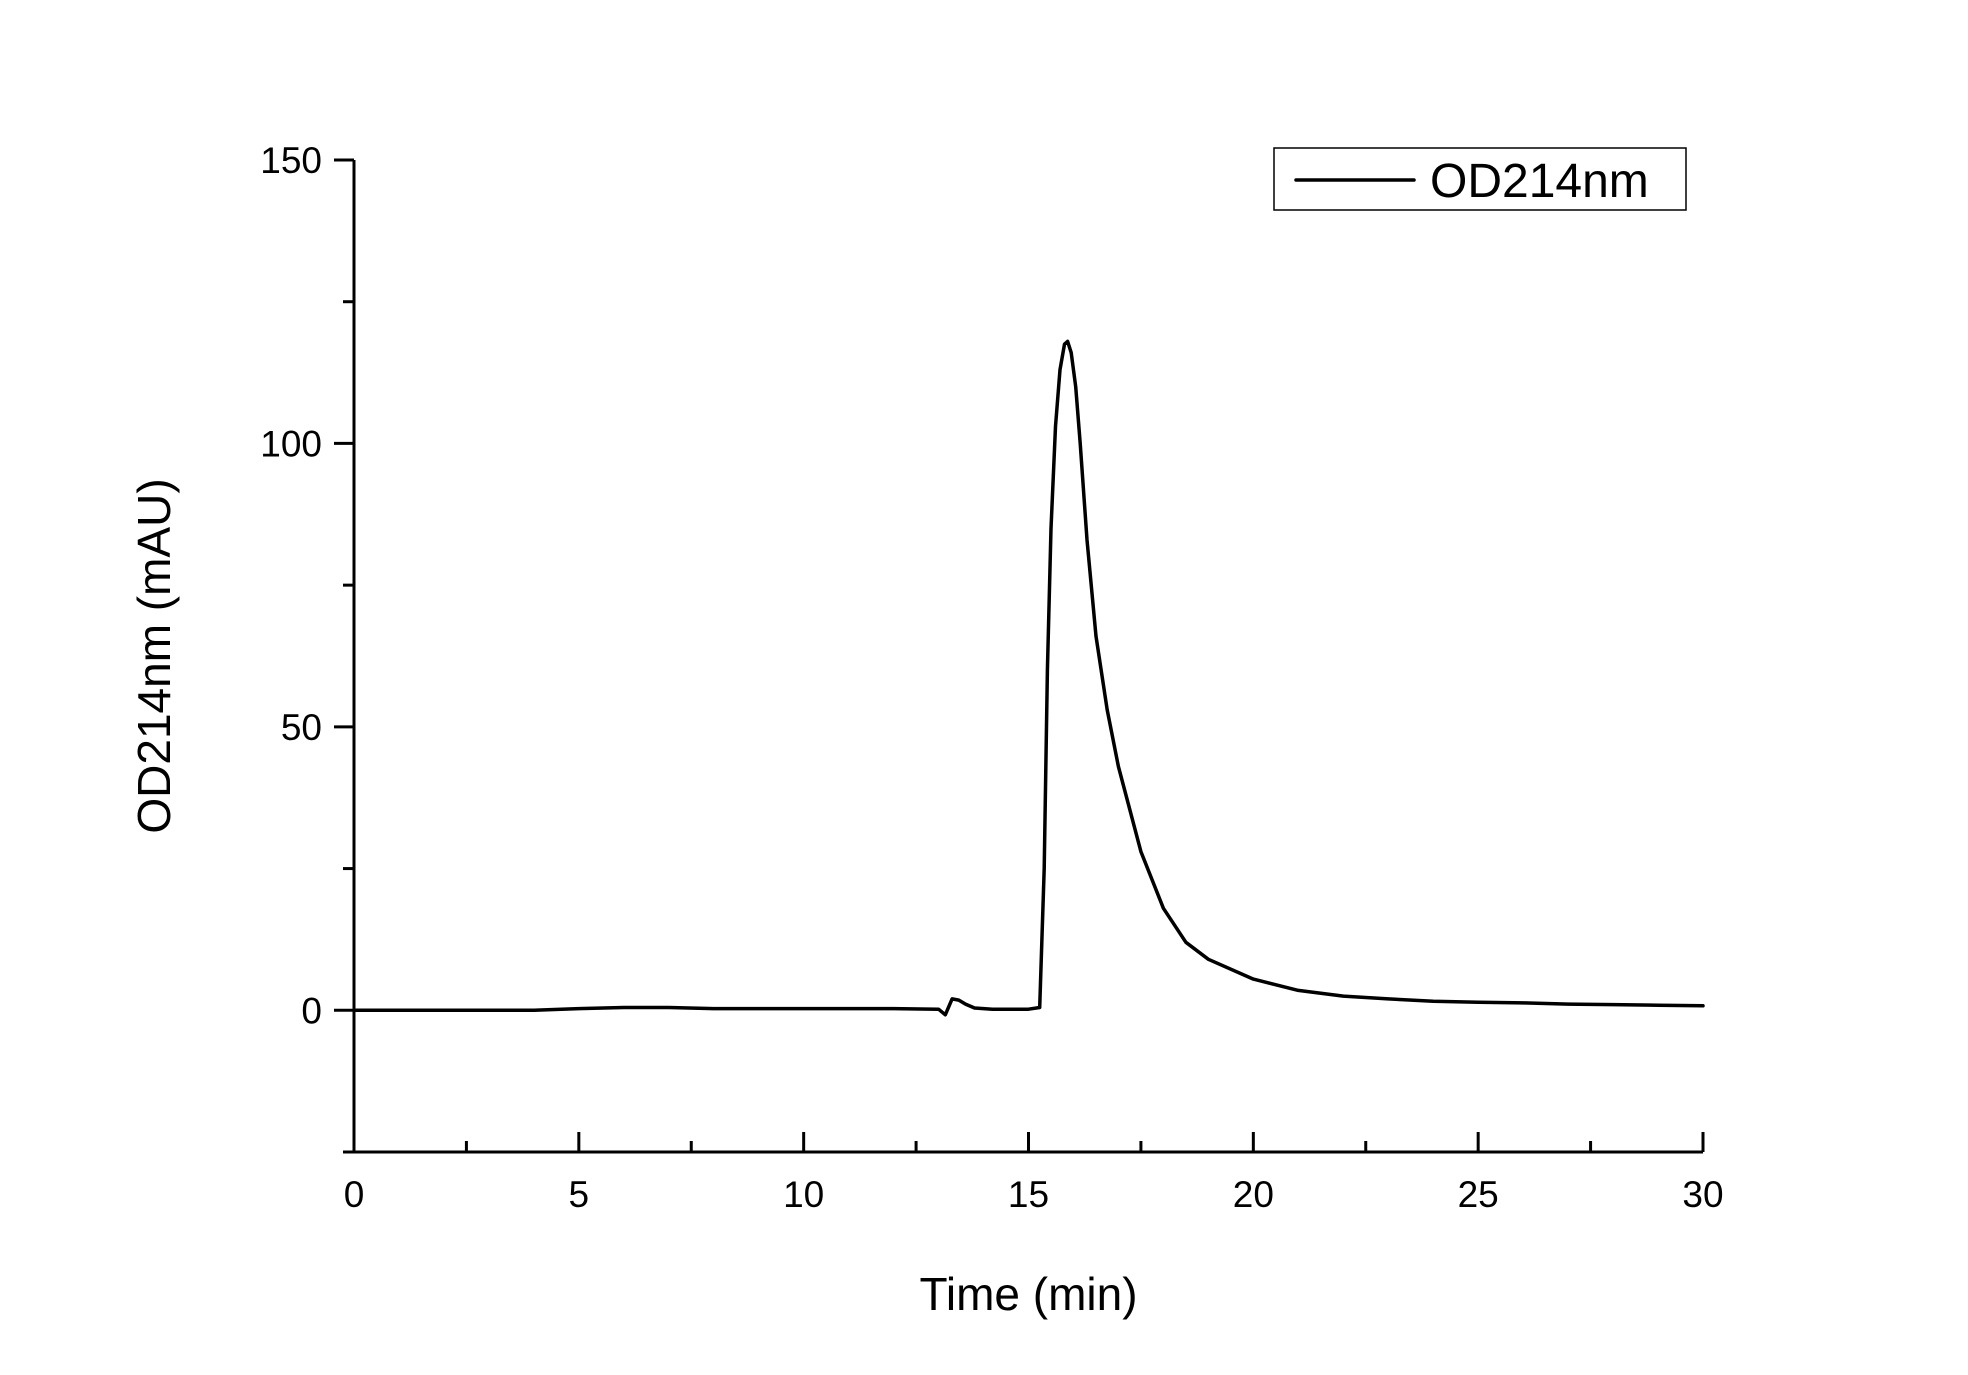 This screenshot has height=1375, width=1968. What do you see at coordinates (1539, 181) in the screenshot?
I see `legend-label: OD214nm` at bounding box center [1539, 181].